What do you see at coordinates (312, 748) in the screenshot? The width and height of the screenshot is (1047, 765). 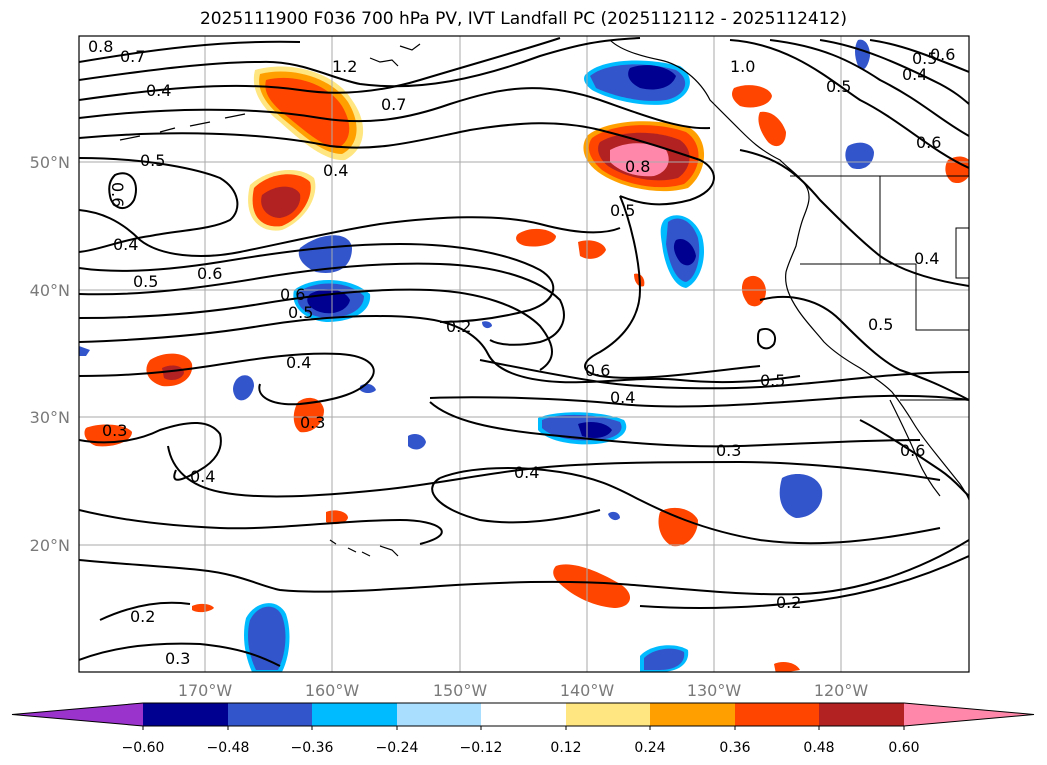 I see `colorbar-tick-label: −0.36` at bounding box center [312, 748].